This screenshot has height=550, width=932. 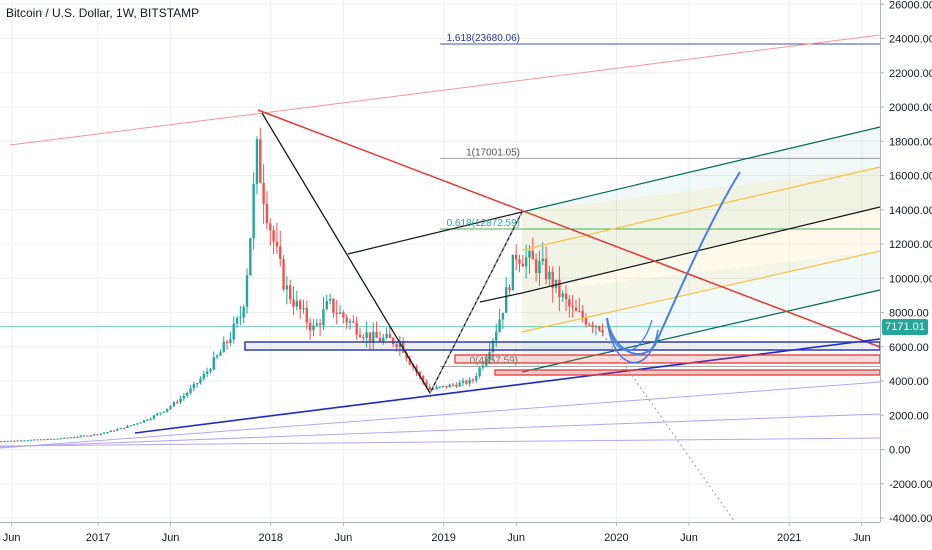 I want to click on y-tick-label: 6000.00, so click(x=909, y=348).